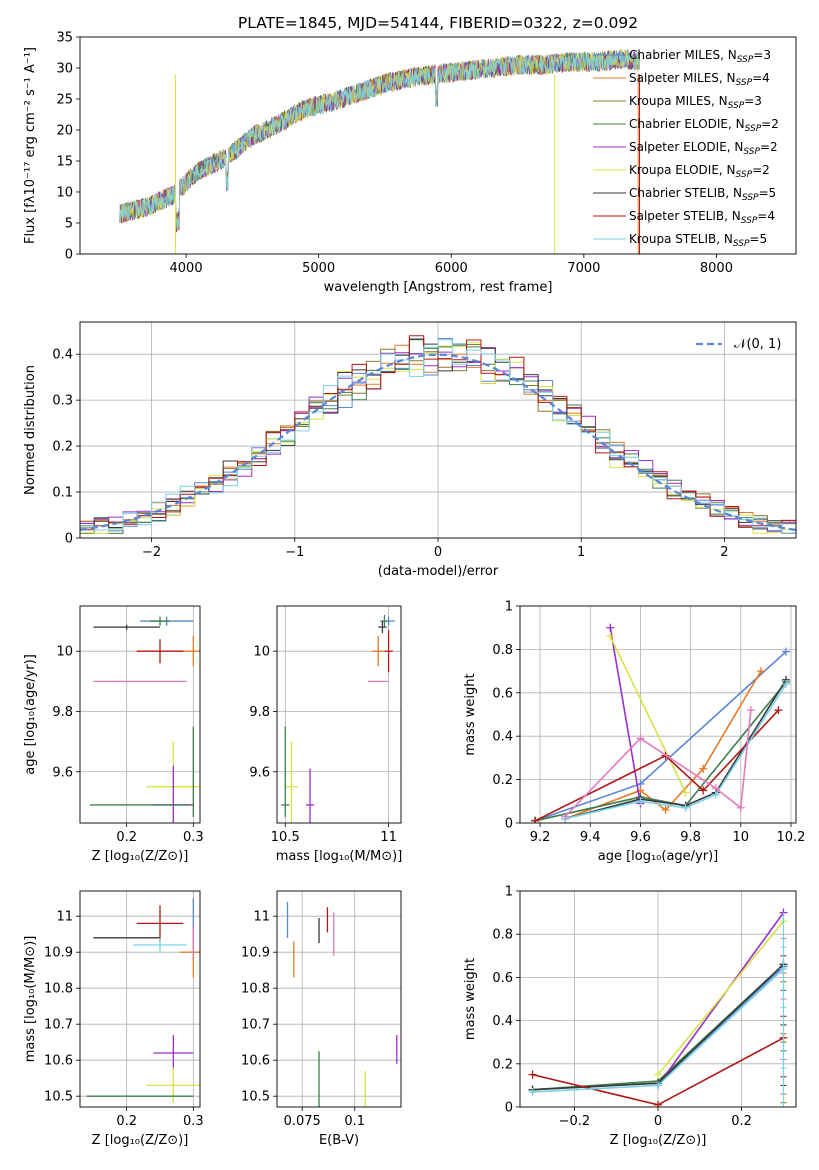 The height and width of the screenshot is (1170, 819). What do you see at coordinates (58, 989) in the screenshot?
I see `y-tick-label: 10.8` at bounding box center [58, 989].